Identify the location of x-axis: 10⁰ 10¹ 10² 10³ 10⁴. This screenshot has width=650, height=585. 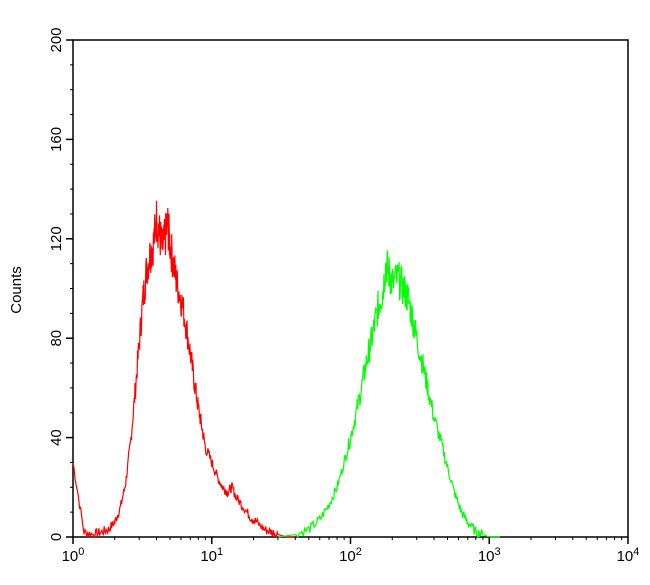
(351, 551).